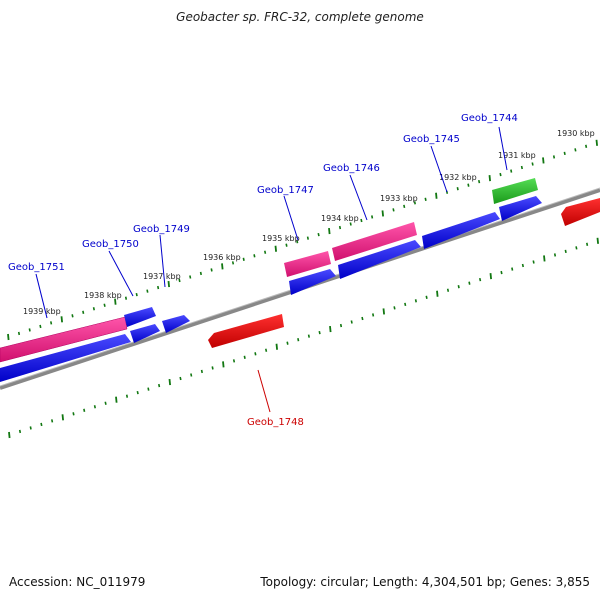  What do you see at coordinates (110, 244) in the screenshot?
I see `label-geob-1750: Geob_1750` at bounding box center [110, 244].